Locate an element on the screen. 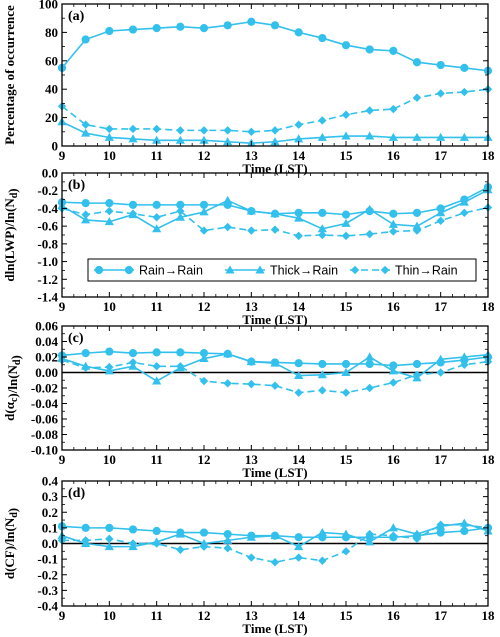 This screenshot has height=637, width=500. y-tick-label: -1.4 is located at coordinates (47, 297).